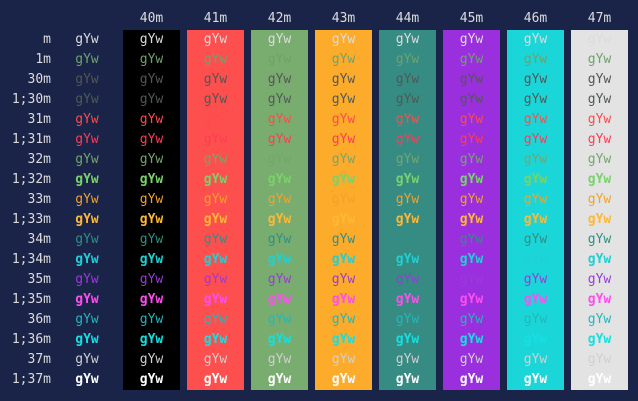 The width and height of the screenshot is (638, 401). Describe the element at coordinates (151, 18) in the screenshot. I see `column-header: 40m` at that location.